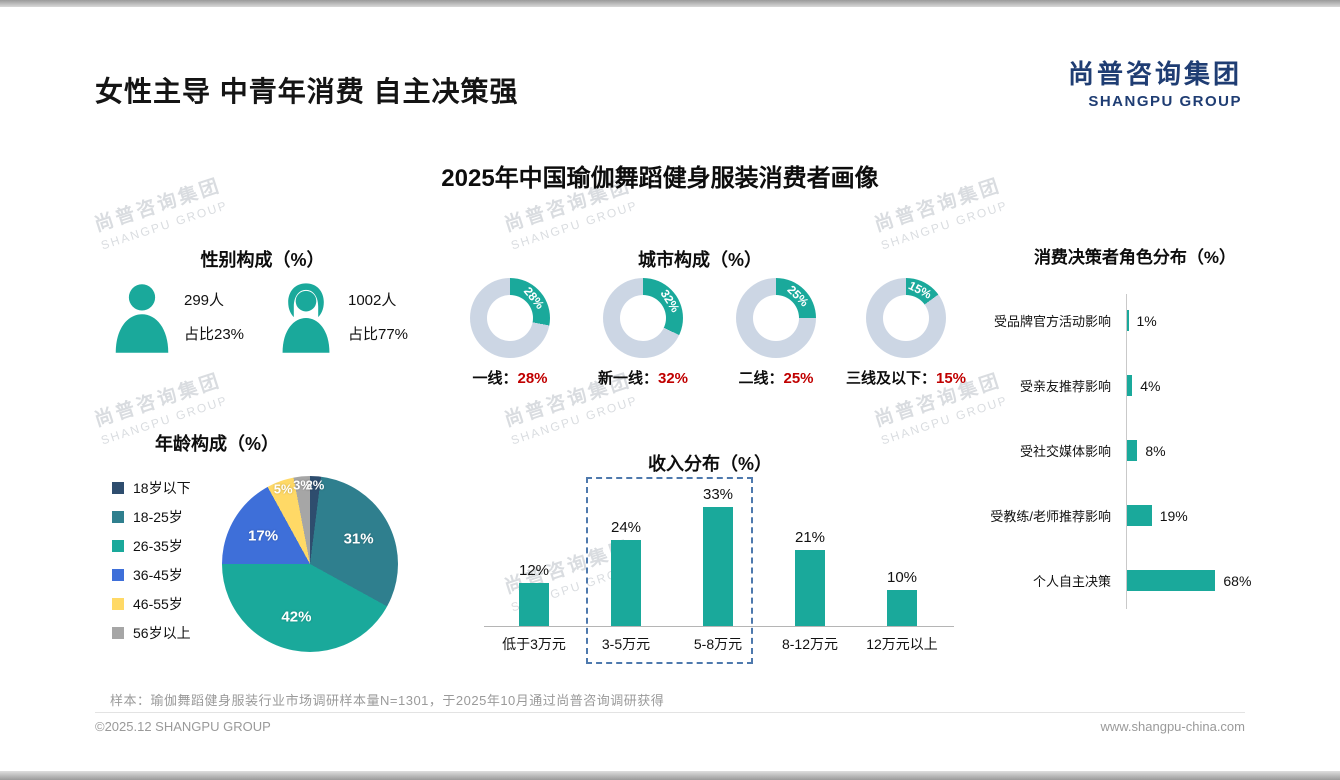  Describe the element at coordinates (643, 318) in the screenshot. I see `donut-ring: 32%` at that location.